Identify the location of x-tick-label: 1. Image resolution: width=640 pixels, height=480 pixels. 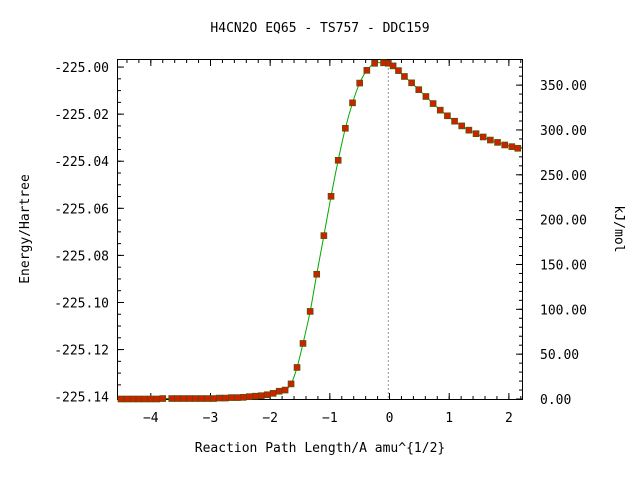
(449, 418).